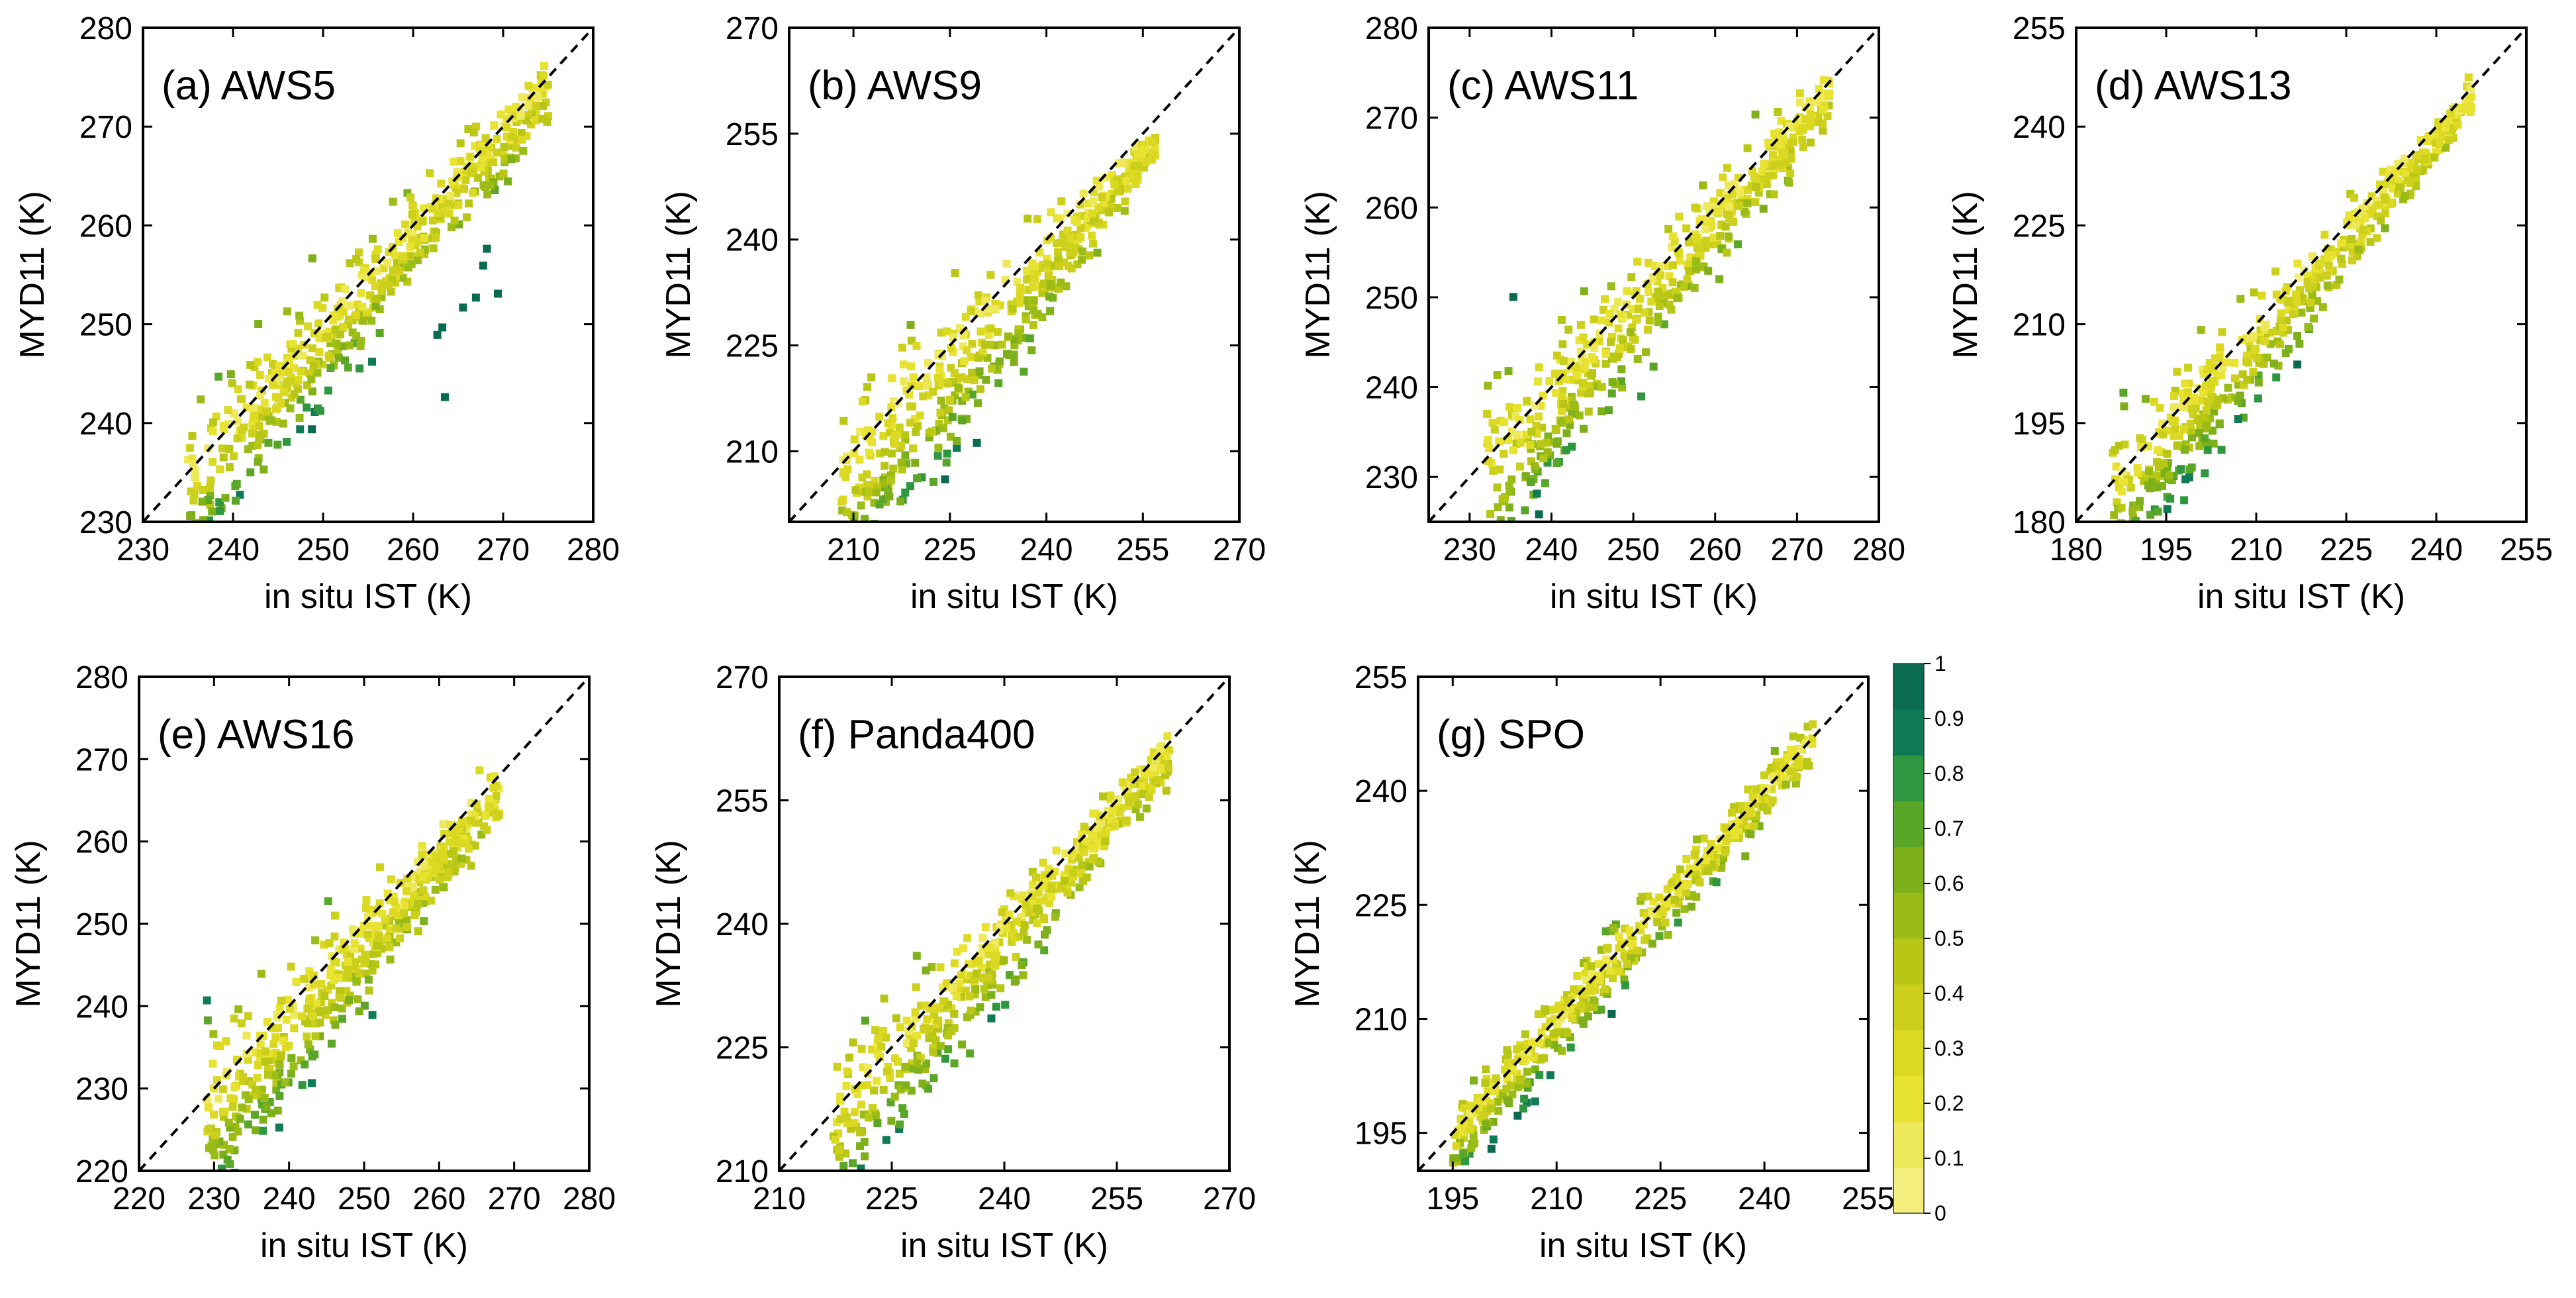  What do you see at coordinates (105, 226) in the screenshot?
I see `y-tick-label: 260` at bounding box center [105, 226].